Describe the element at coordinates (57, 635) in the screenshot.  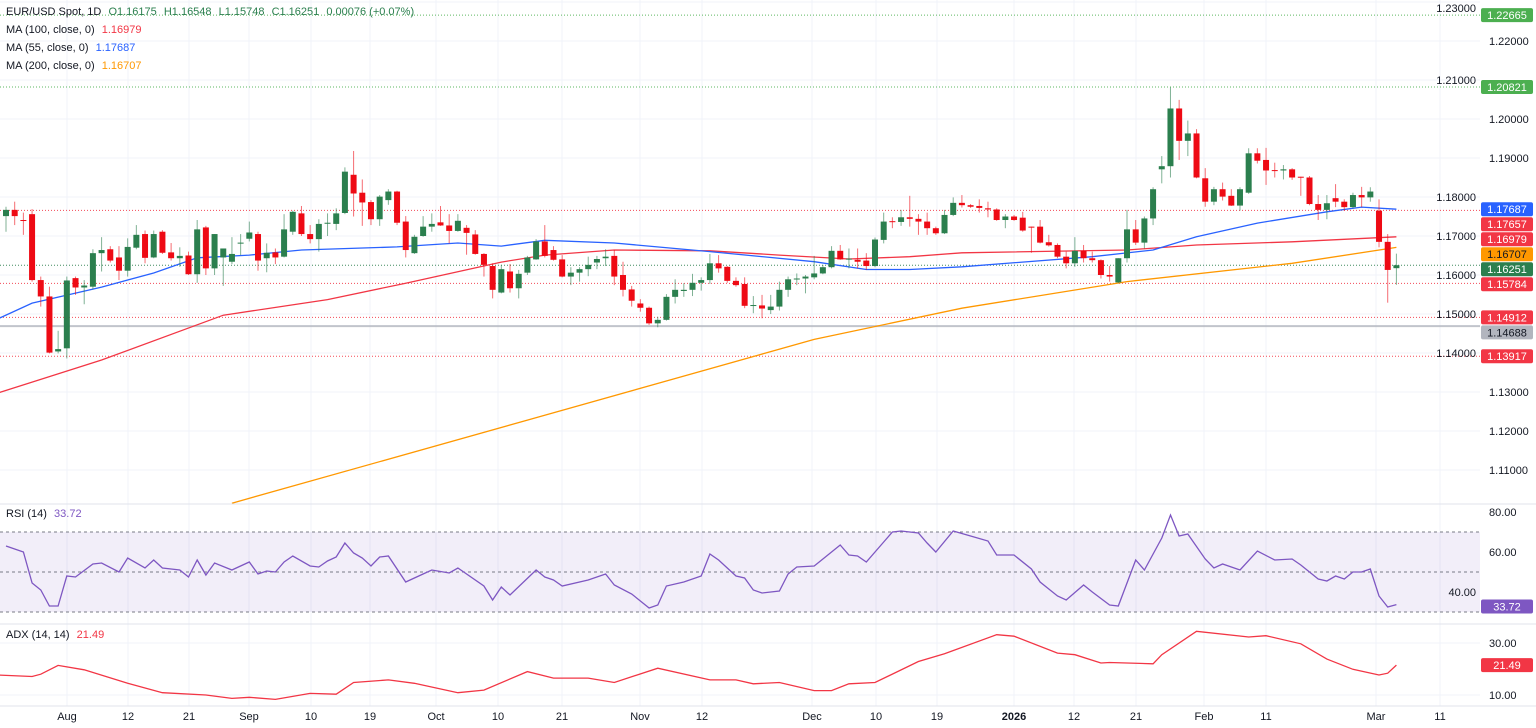
I see `adx-legend: ADX (14, 14) 21.49` at that location.